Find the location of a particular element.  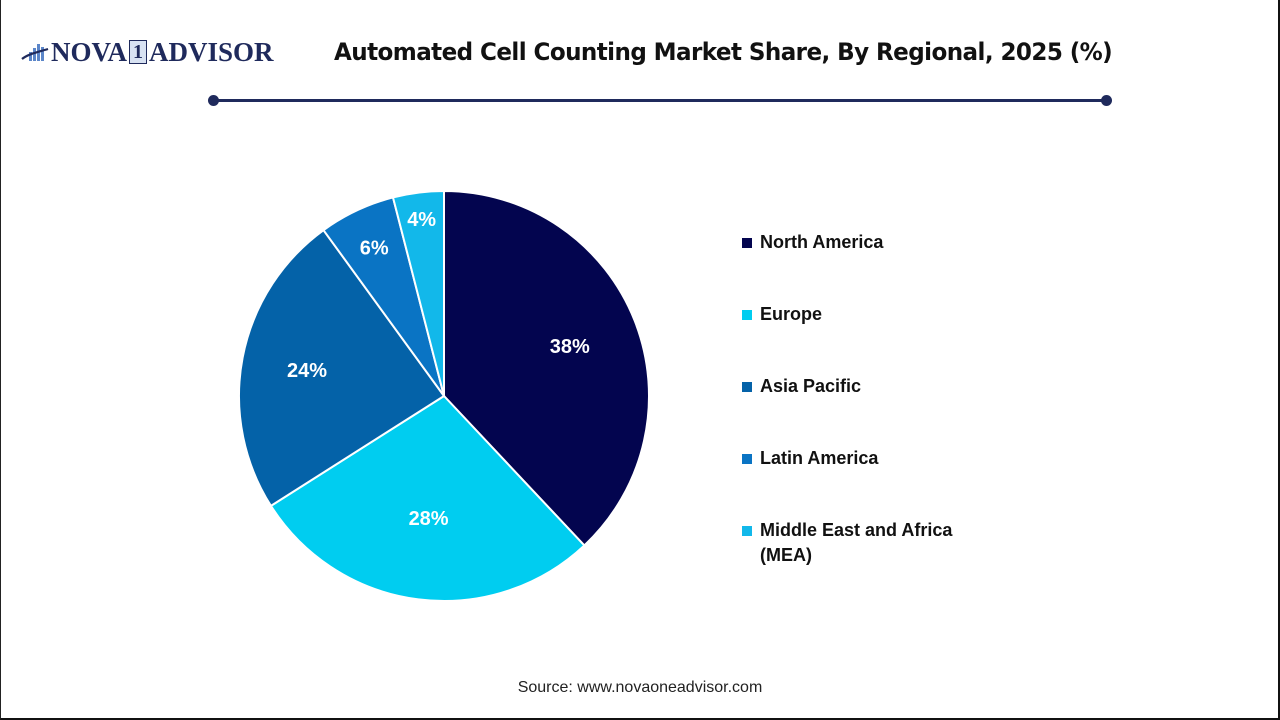

legend-label: Latin America is located at coordinates (819, 458).